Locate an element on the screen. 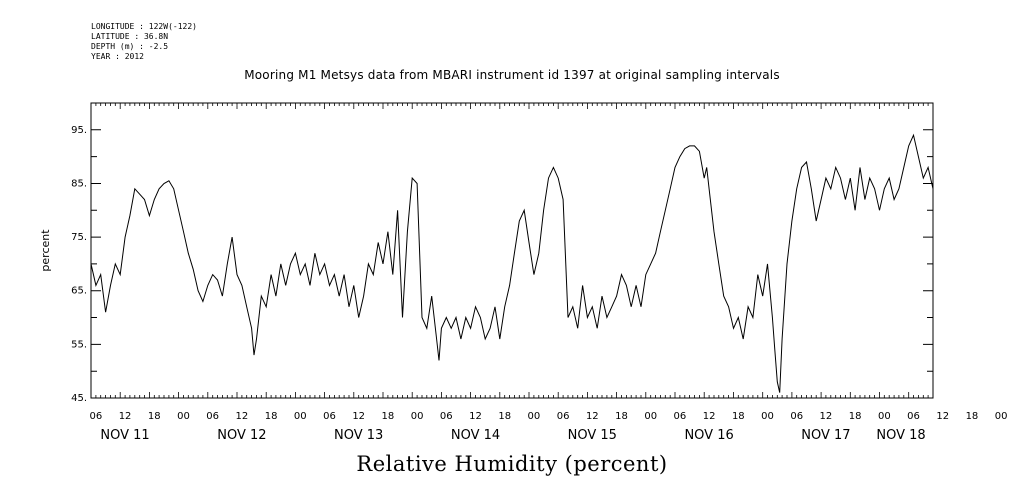 This screenshot has height=504, width=1009. y-tick-label: 85. is located at coordinates (79, 183).